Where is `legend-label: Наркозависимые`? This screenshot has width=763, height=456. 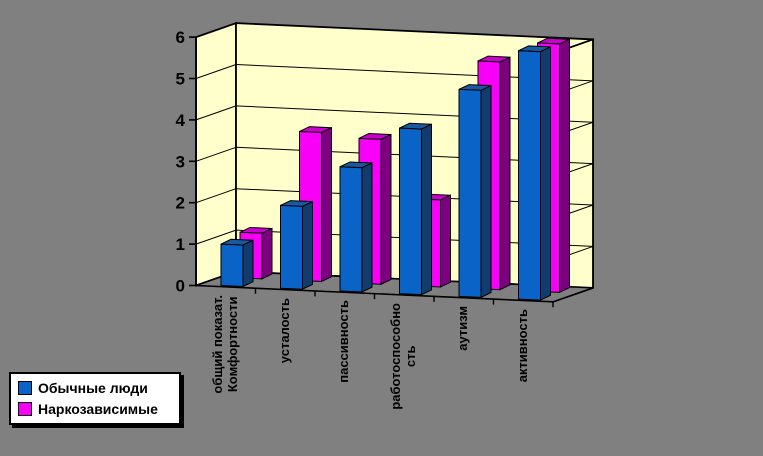 legend-label: Наркозависимые is located at coordinates (98, 409).